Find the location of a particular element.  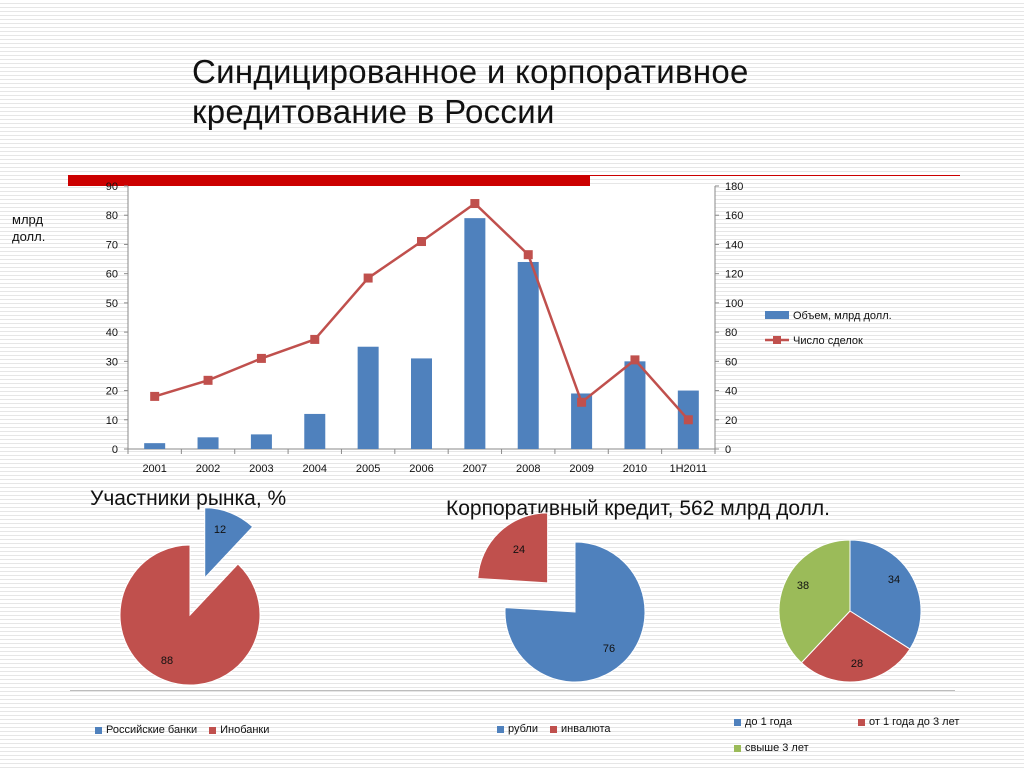

x-tick-label: 2004 is located at coordinates (315, 469).